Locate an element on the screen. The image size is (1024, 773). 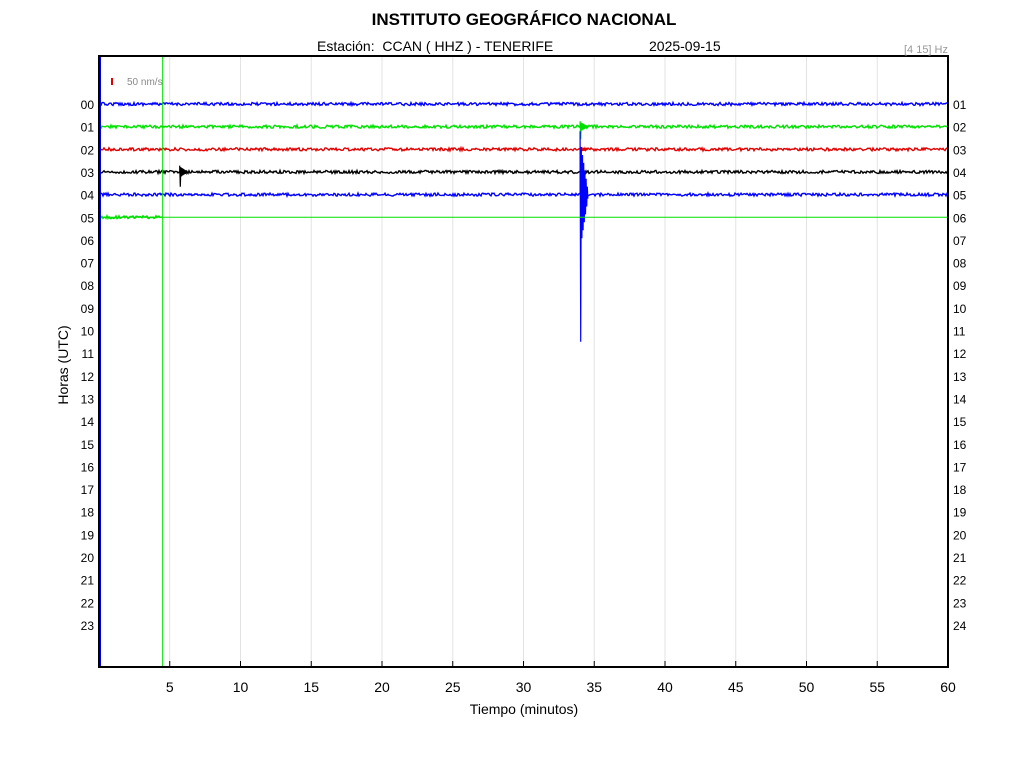
y-tick-label-left: 14 is located at coordinates (88, 422).